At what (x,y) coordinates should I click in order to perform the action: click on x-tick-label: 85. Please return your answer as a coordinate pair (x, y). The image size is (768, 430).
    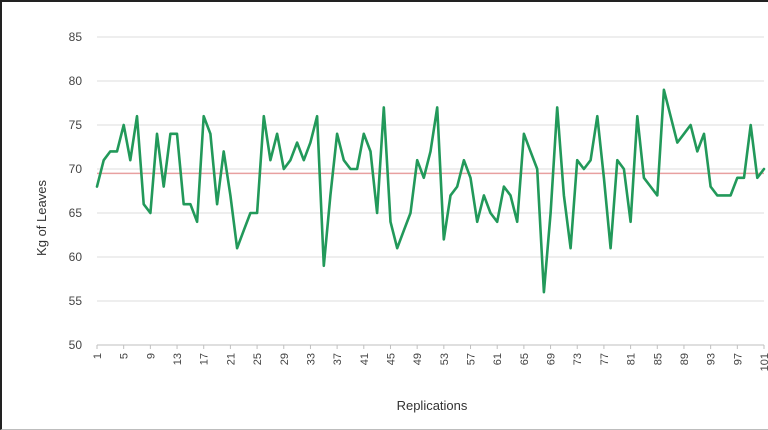
    Looking at the image, I should click on (658, 359).